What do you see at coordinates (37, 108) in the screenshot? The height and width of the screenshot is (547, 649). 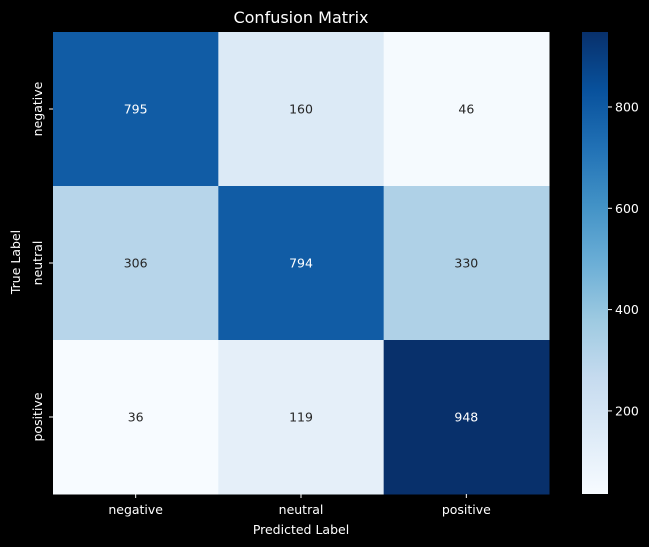 I see `y-tick-label: negative` at bounding box center [37, 108].